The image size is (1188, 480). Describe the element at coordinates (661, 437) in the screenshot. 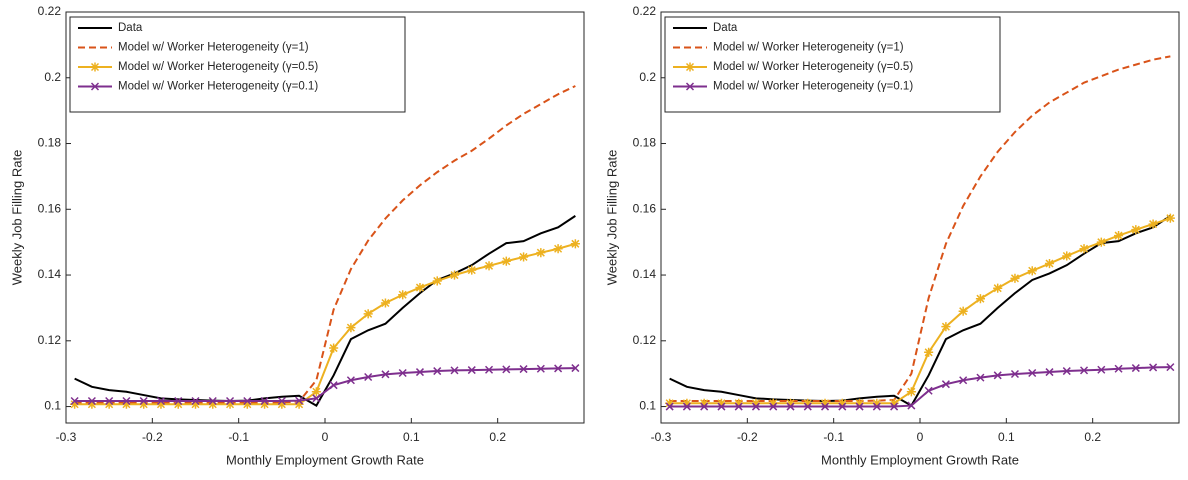

I see `x-tick-label: -0.3` at that location.